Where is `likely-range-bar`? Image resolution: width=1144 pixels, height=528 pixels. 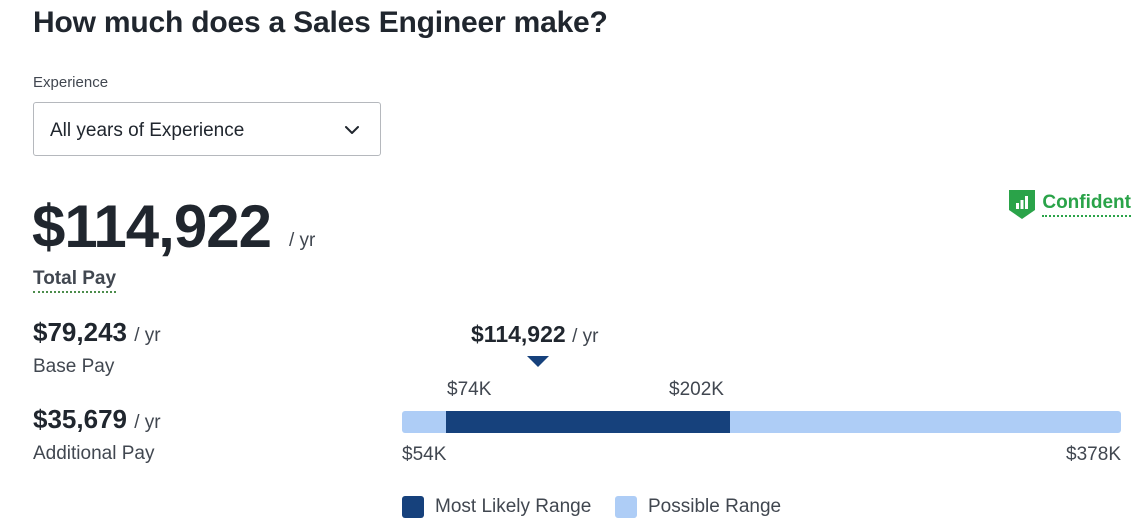 likely-range-bar is located at coordinates (588, 422).